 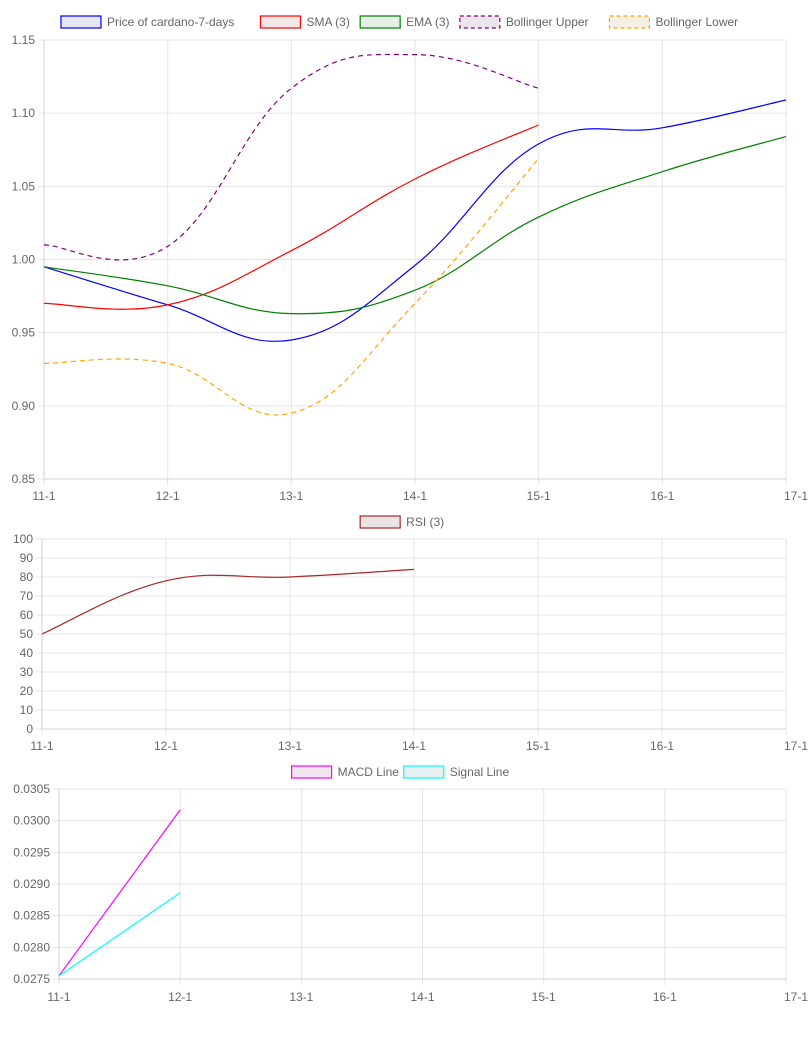 I want to click on y-tick-label: 0.0285, so click(x=31, y=916).